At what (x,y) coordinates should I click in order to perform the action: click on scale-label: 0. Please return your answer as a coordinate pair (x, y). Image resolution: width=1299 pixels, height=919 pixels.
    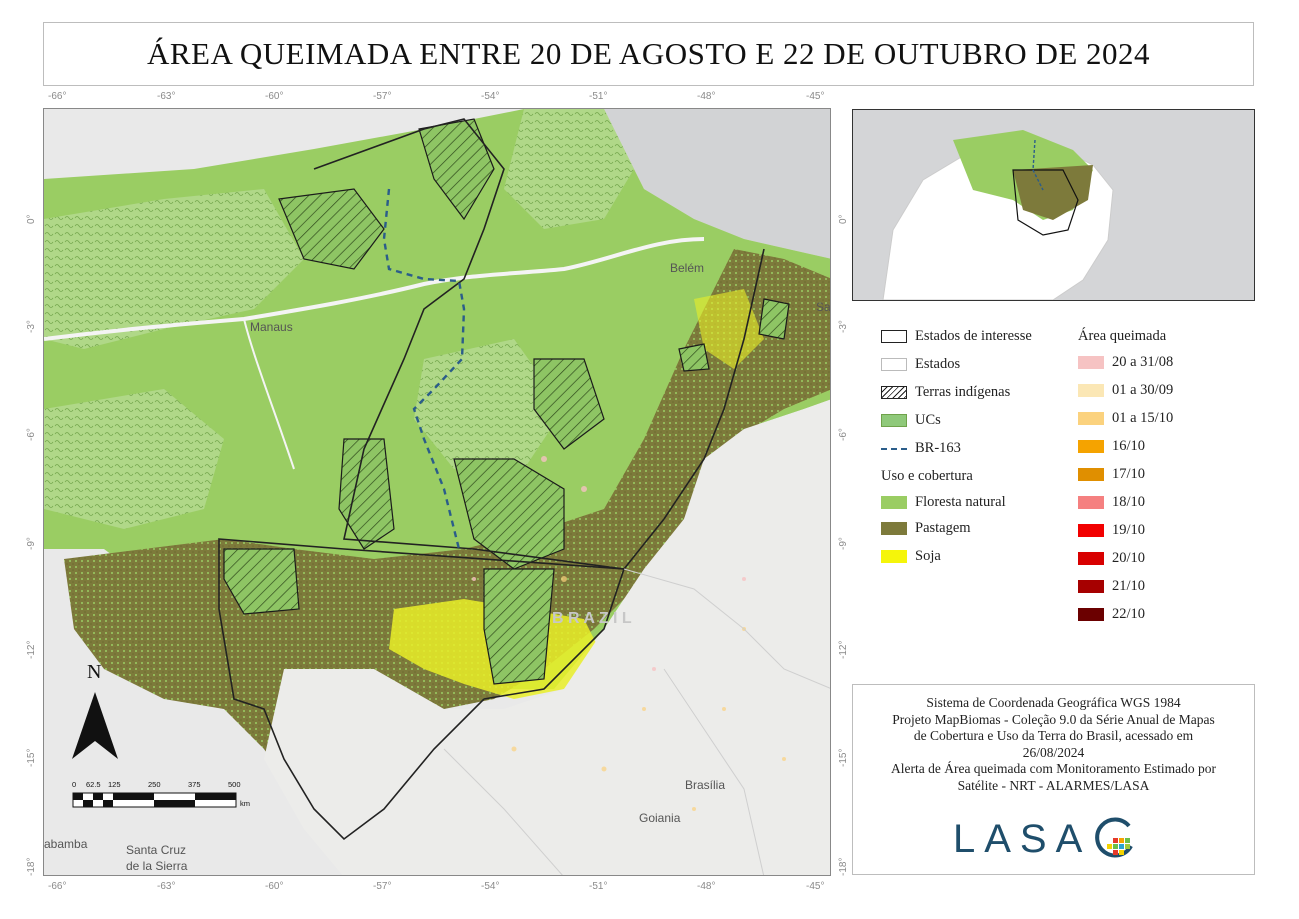
    Looking at the image, I should click on (74, 784).